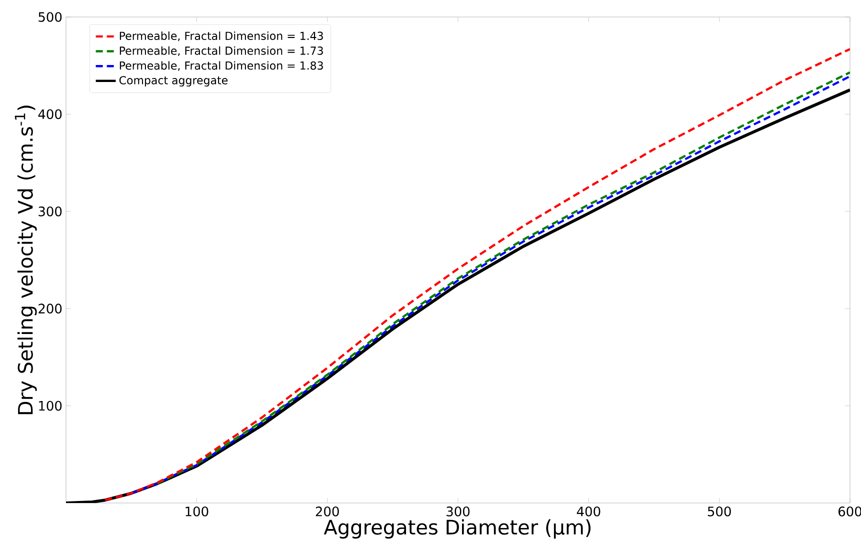 Image resolution: width=861 pixels, height=549 pixels. What do you see at coordinates (50, 309) in the screenshot?
I see `y-tick-label: 200` at bounding box center [50, 309].